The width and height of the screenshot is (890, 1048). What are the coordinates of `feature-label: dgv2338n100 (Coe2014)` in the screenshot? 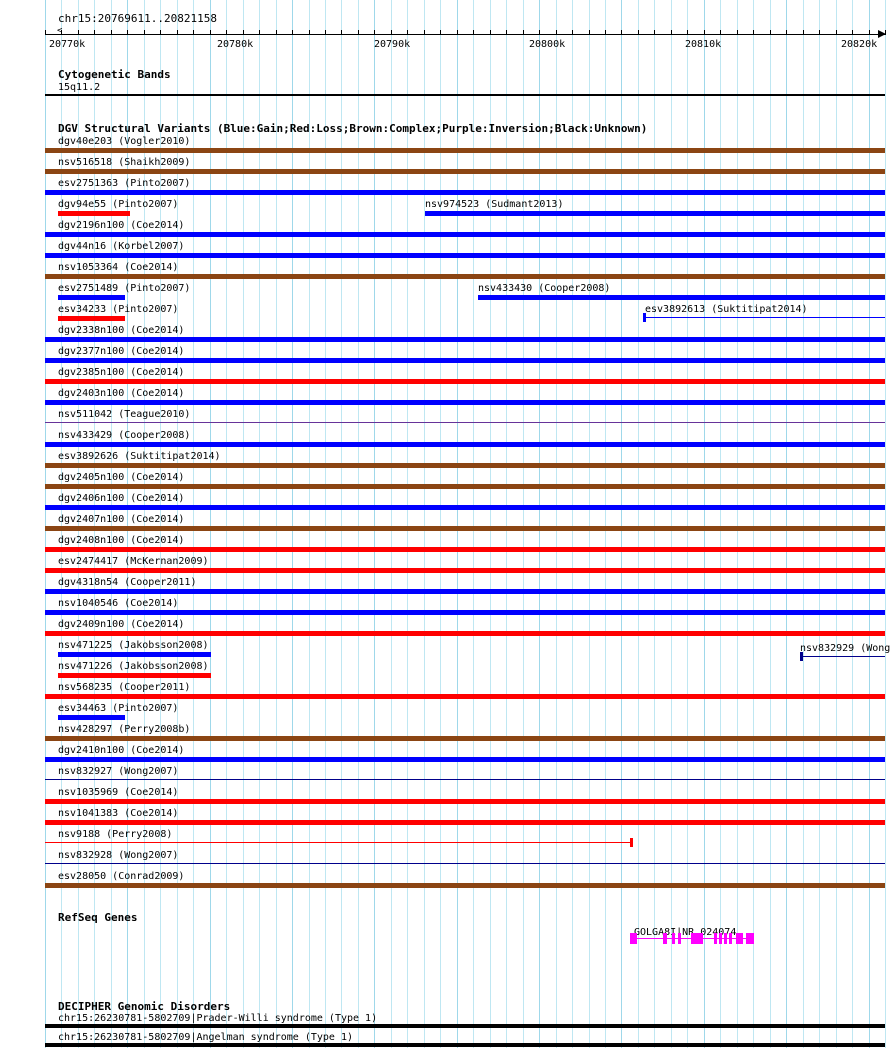 It's located at (121, 330).